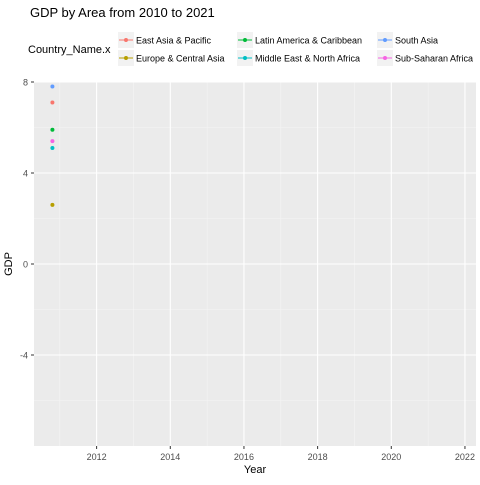  Describe the element at coordinates (9, 264) in the screenshot. I see `y-axis-label: GDP` at that location.